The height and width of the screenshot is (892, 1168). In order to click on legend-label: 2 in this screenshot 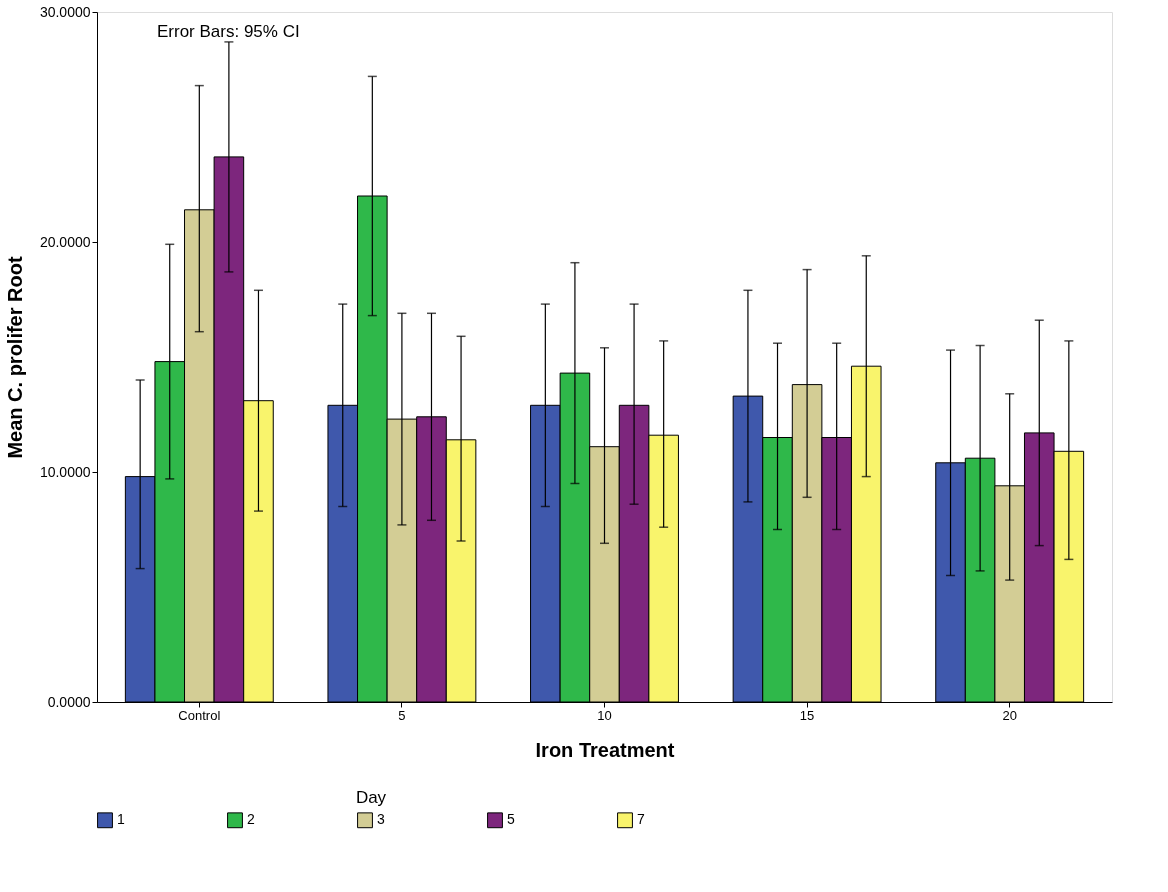, I will do `click(251, 819)`.